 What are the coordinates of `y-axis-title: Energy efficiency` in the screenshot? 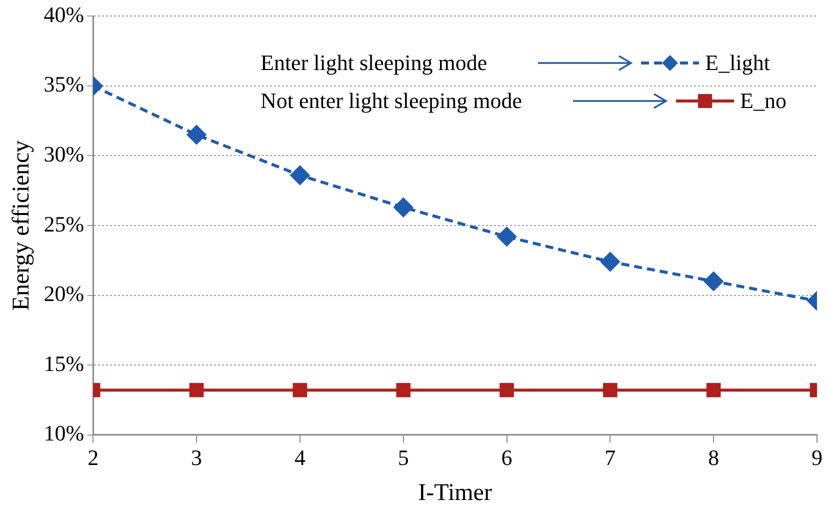 It's located at (21, 225).